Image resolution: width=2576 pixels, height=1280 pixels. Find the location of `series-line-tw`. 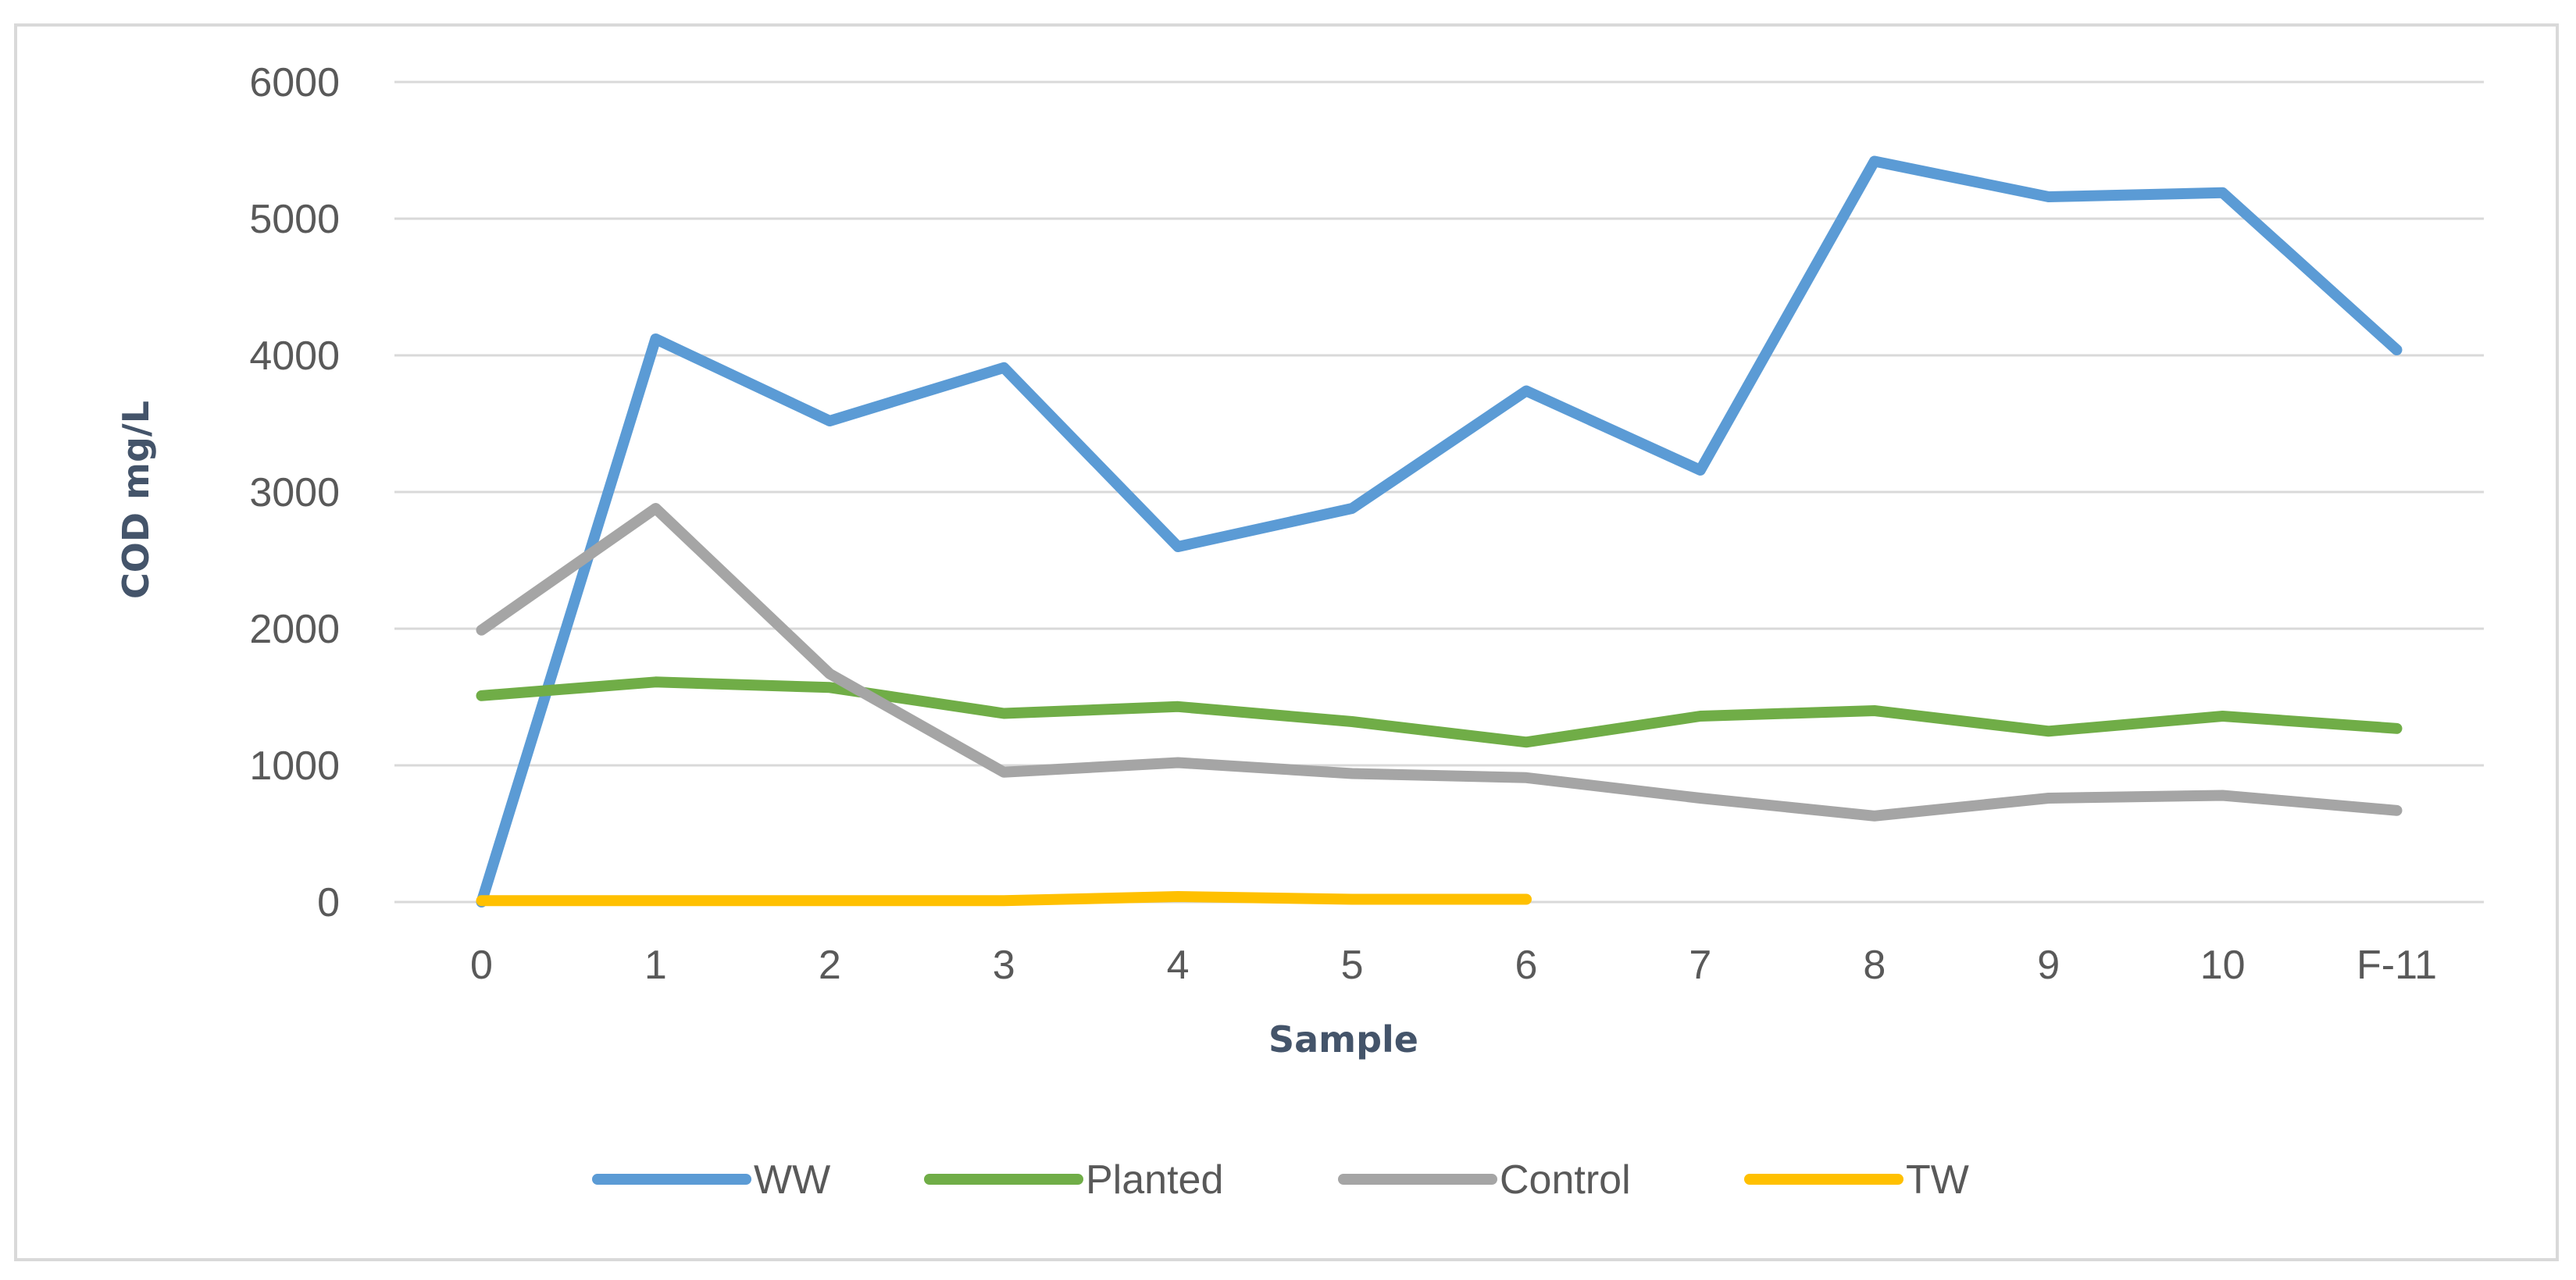

series-line-tw is located at coordinates (1004, 899).